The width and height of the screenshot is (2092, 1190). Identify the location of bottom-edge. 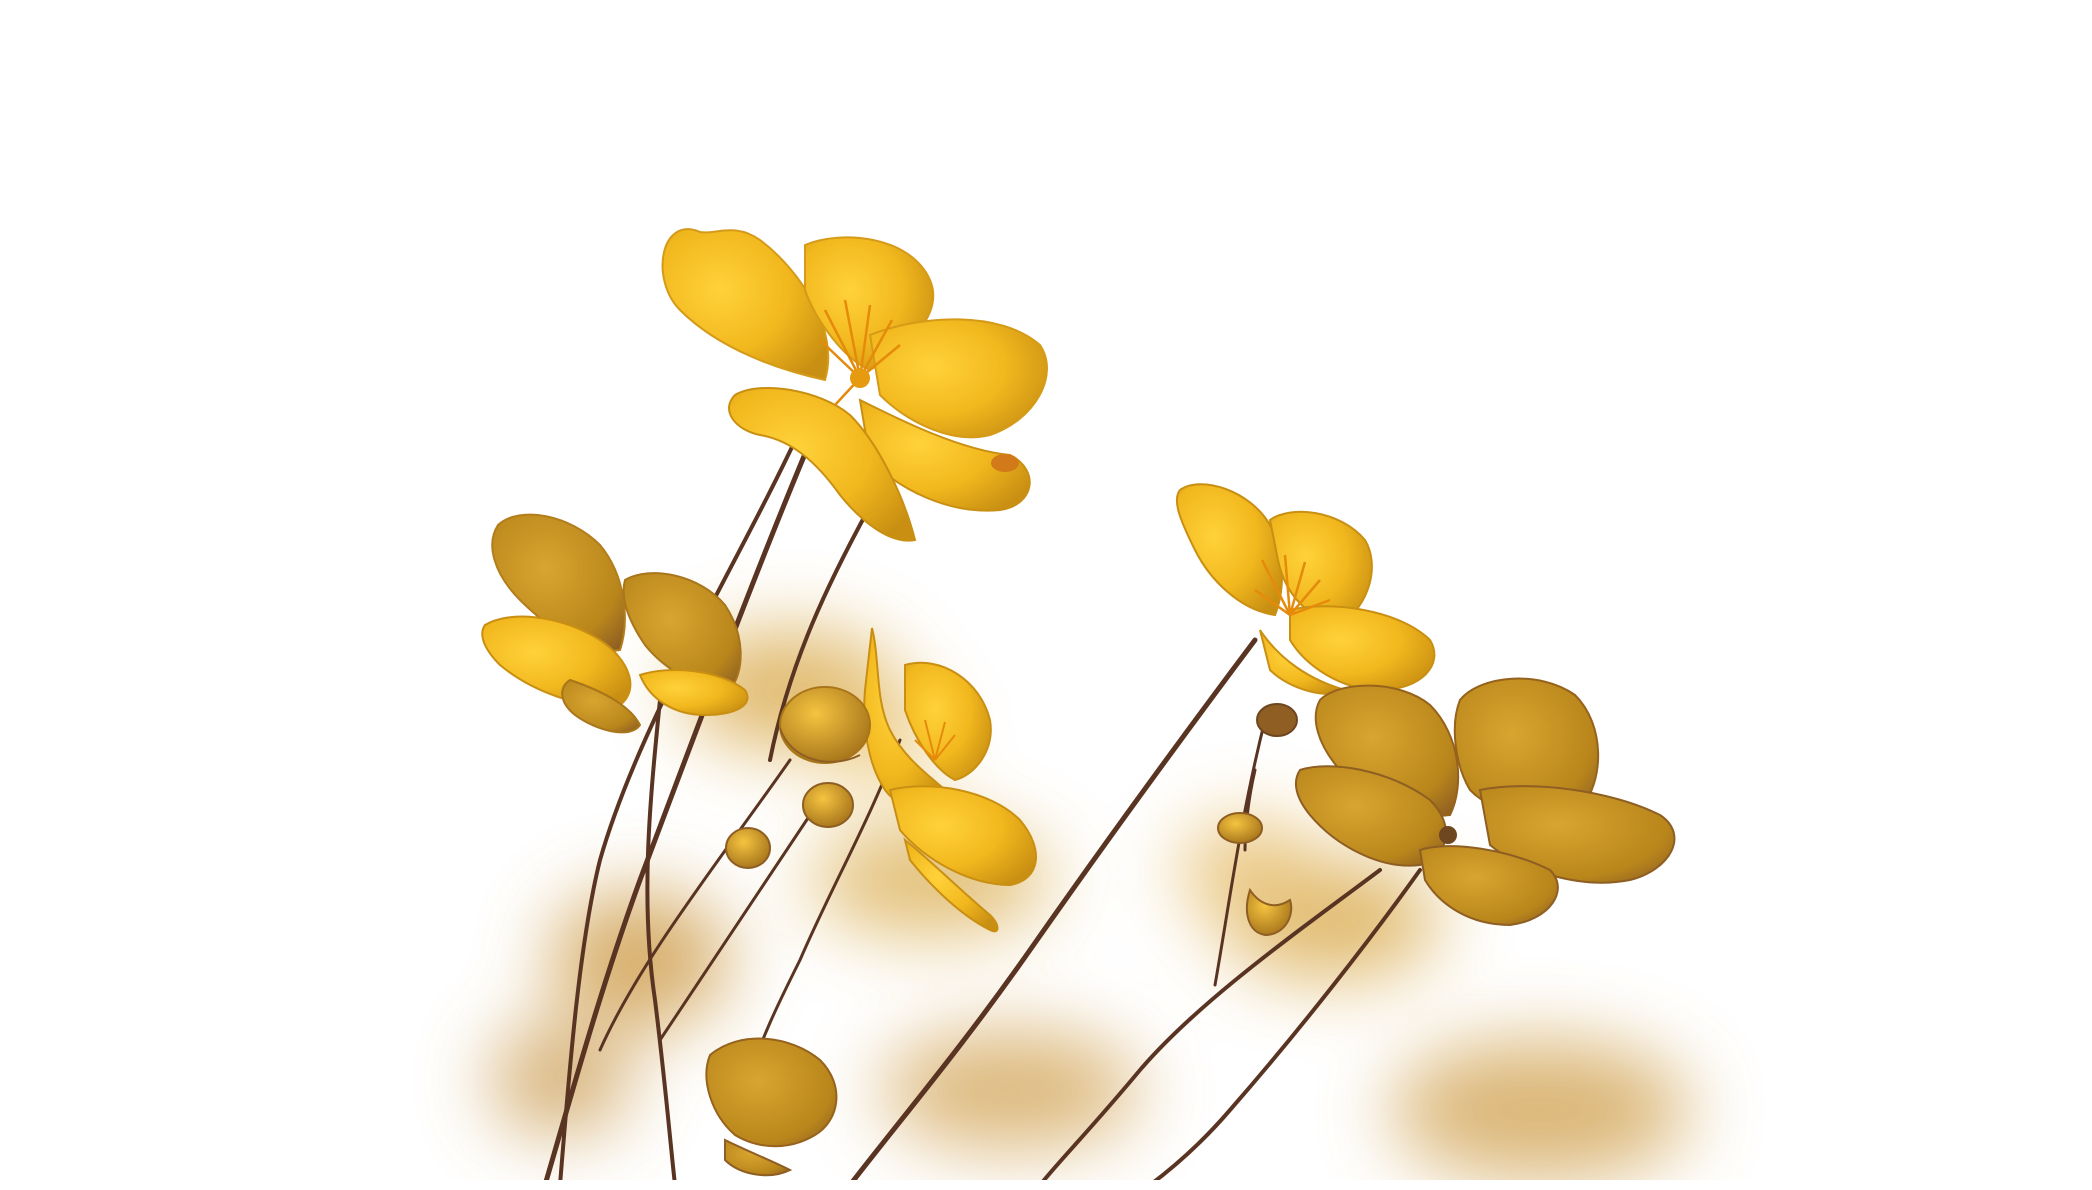
(1046, 1185).